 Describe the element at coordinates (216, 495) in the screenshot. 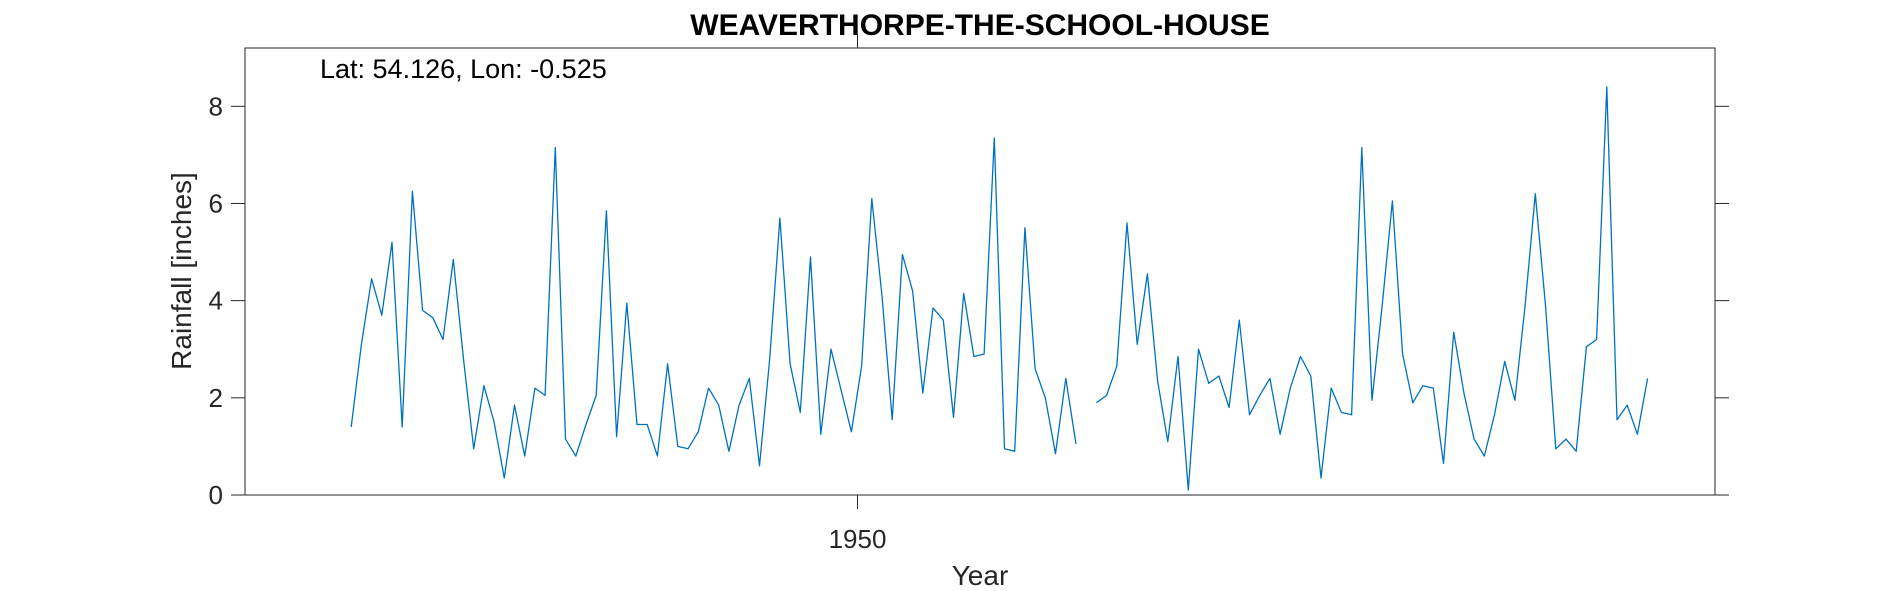

I see `y-tick-label: 0` at that location.